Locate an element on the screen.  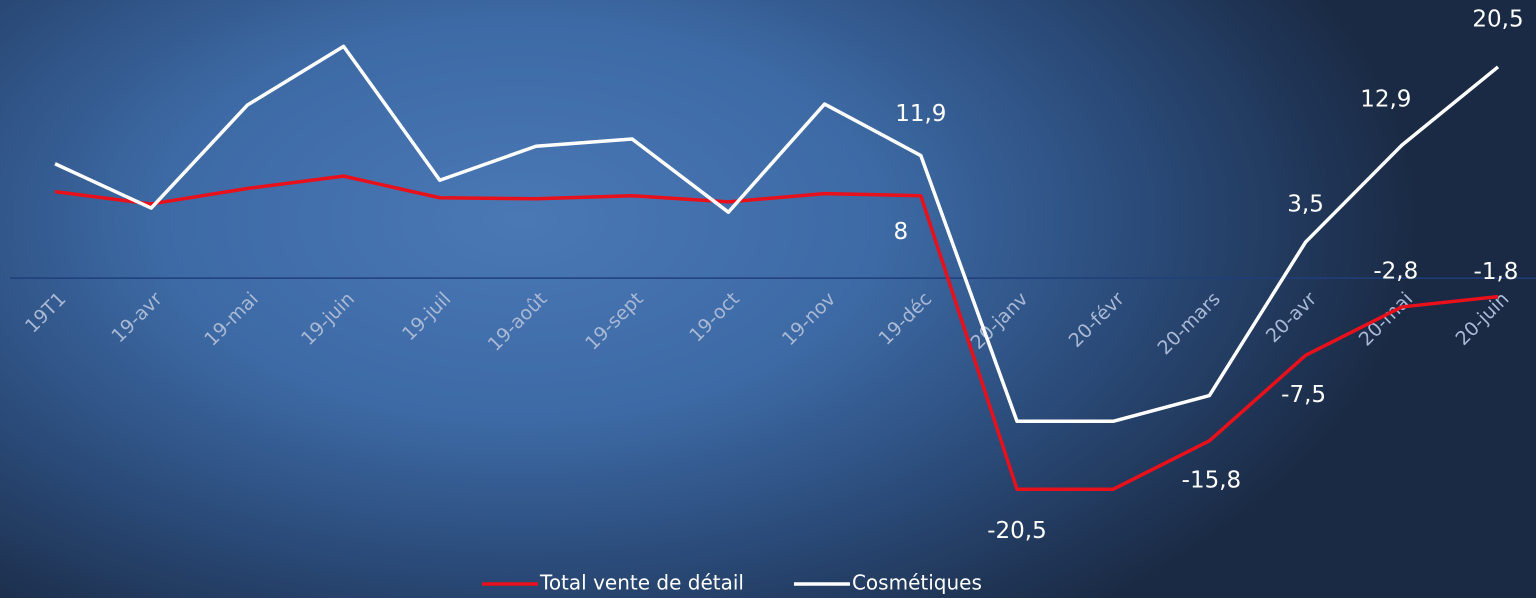
data-label: 11,9 is located at coordinates (920, 114).